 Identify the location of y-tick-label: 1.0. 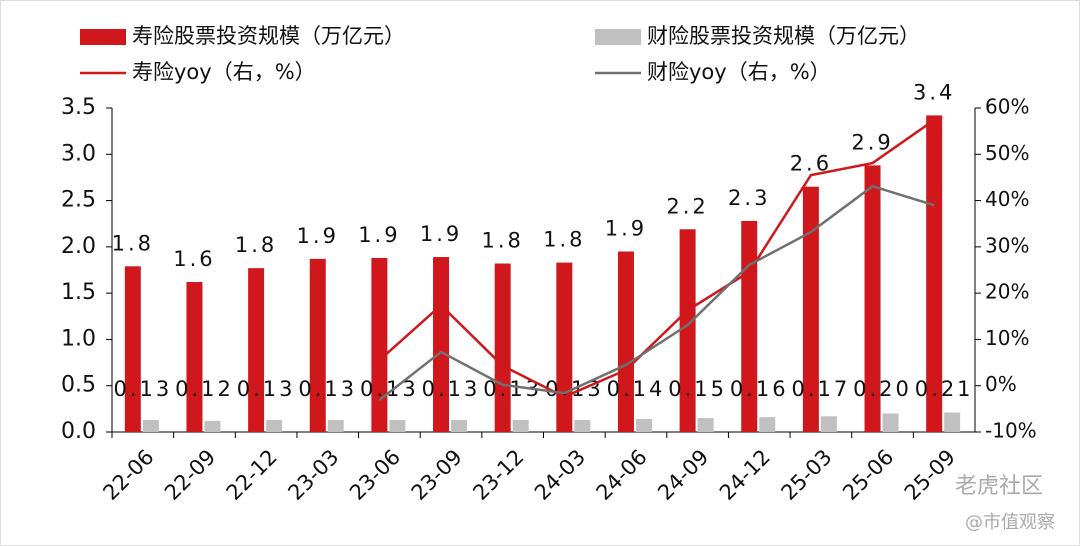
(78, 338).